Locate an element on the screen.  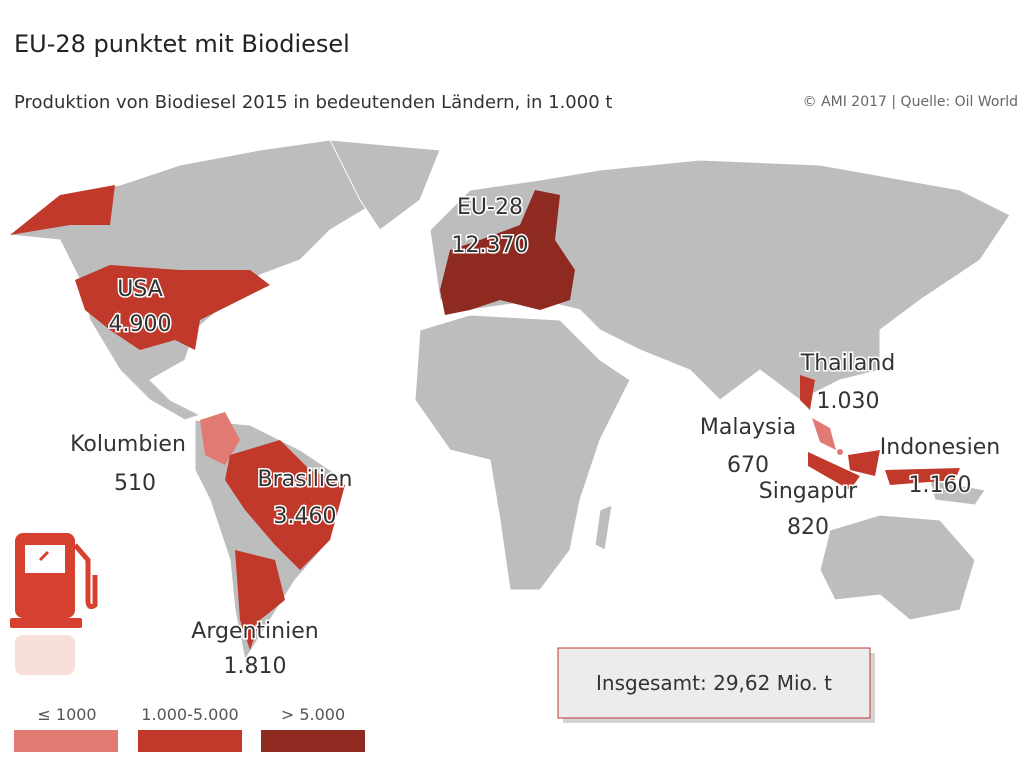
country-name: Malaysia is located at coordinates (748, 427).